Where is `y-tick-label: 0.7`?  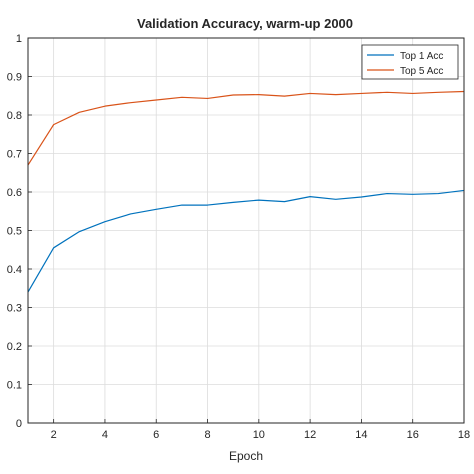
y-tick-label: 0.7 is located at coordinates (14, 155).